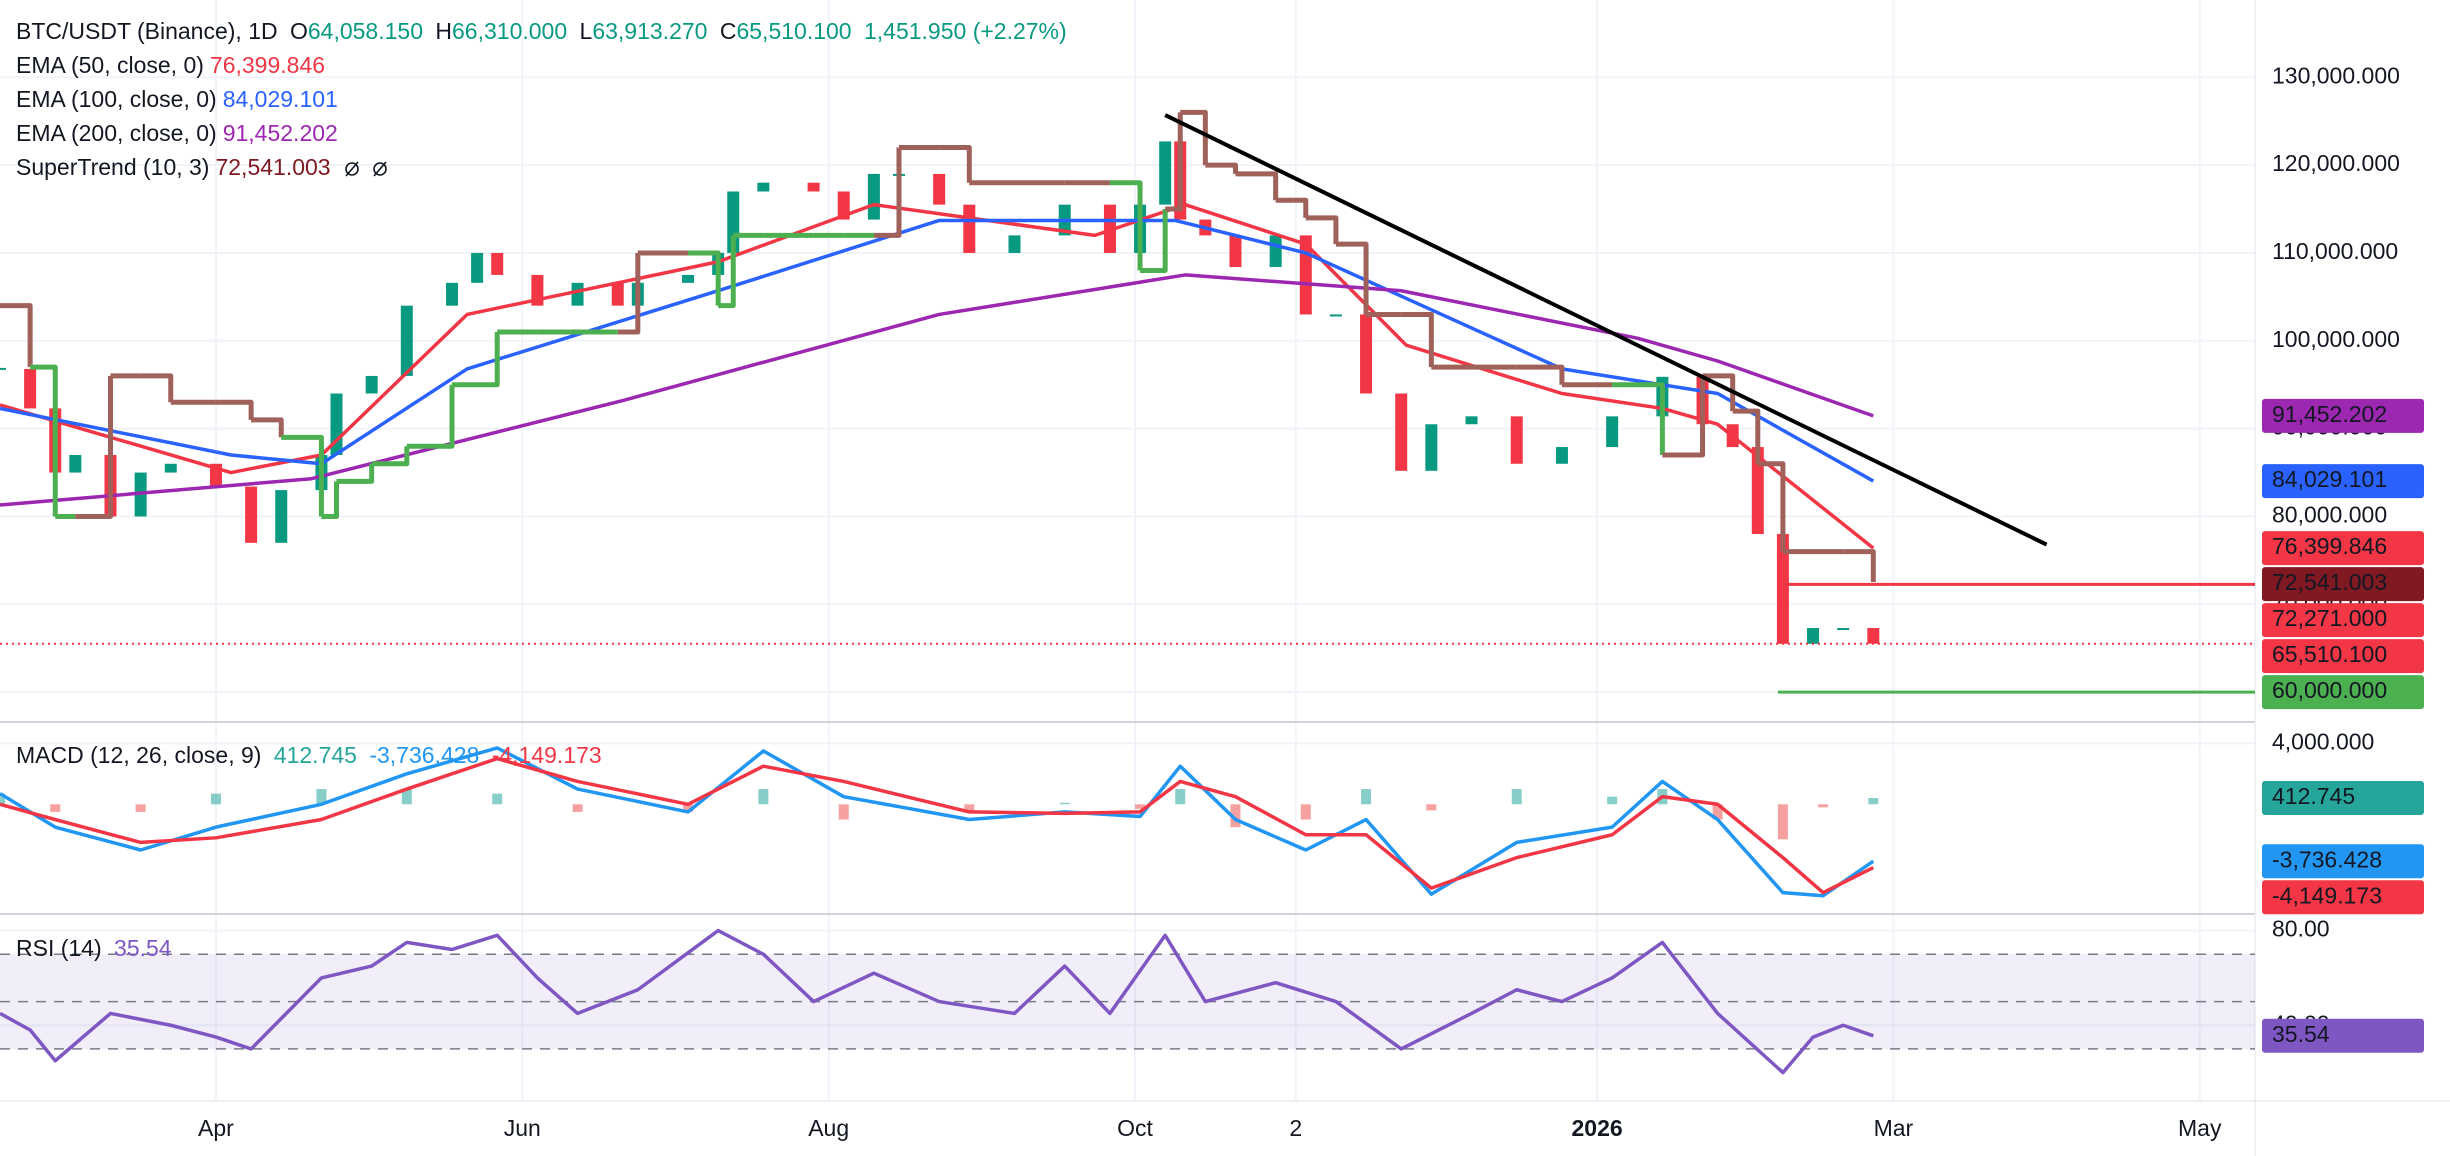 The width and height of the screenshot is (2450, 1156). I want to click on indicator-value: 72,541.003, so click(273, 167).